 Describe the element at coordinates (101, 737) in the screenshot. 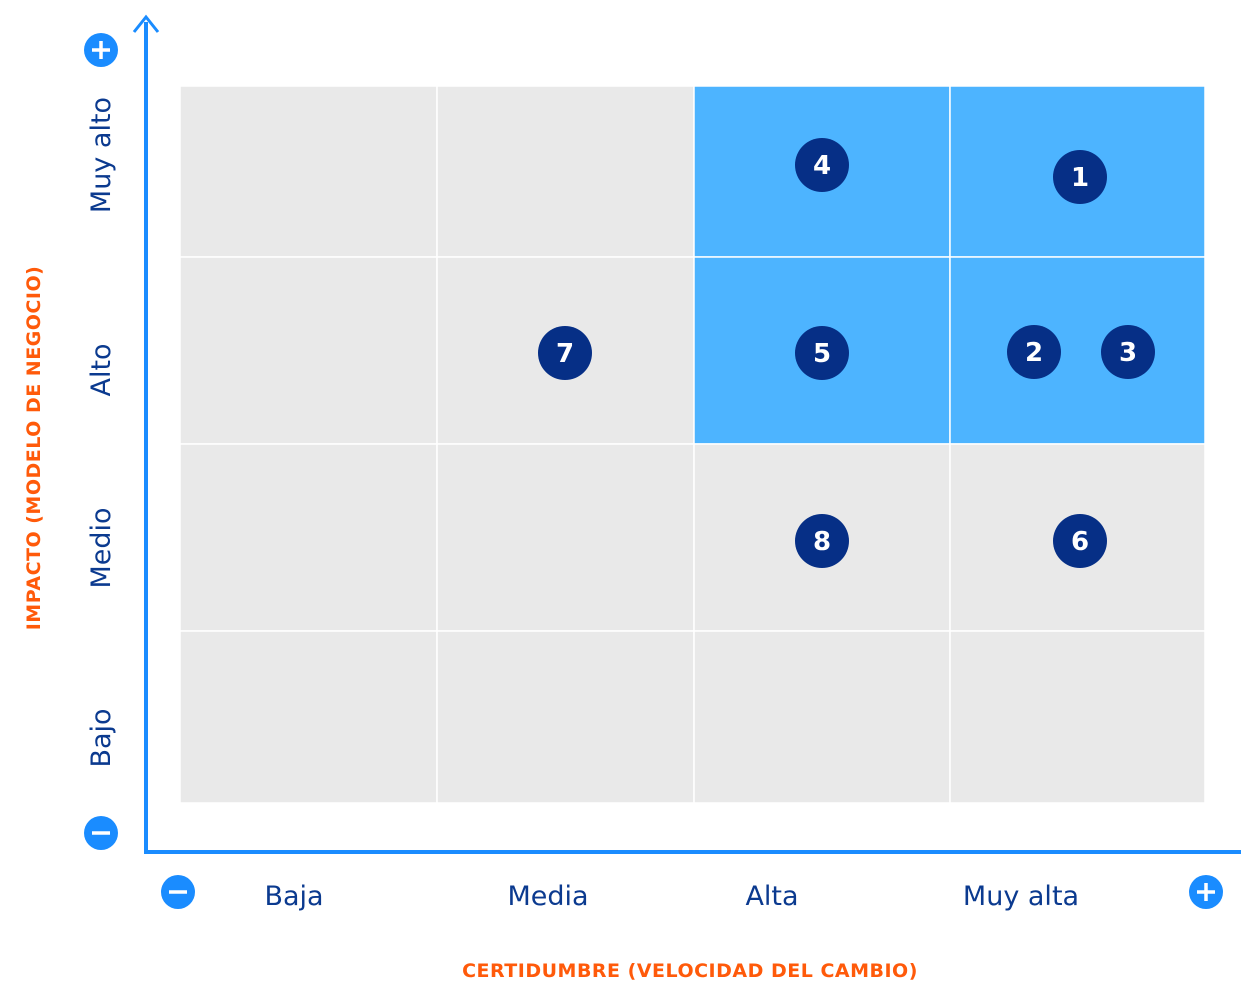

I see `row-label: Bajo` at that location.